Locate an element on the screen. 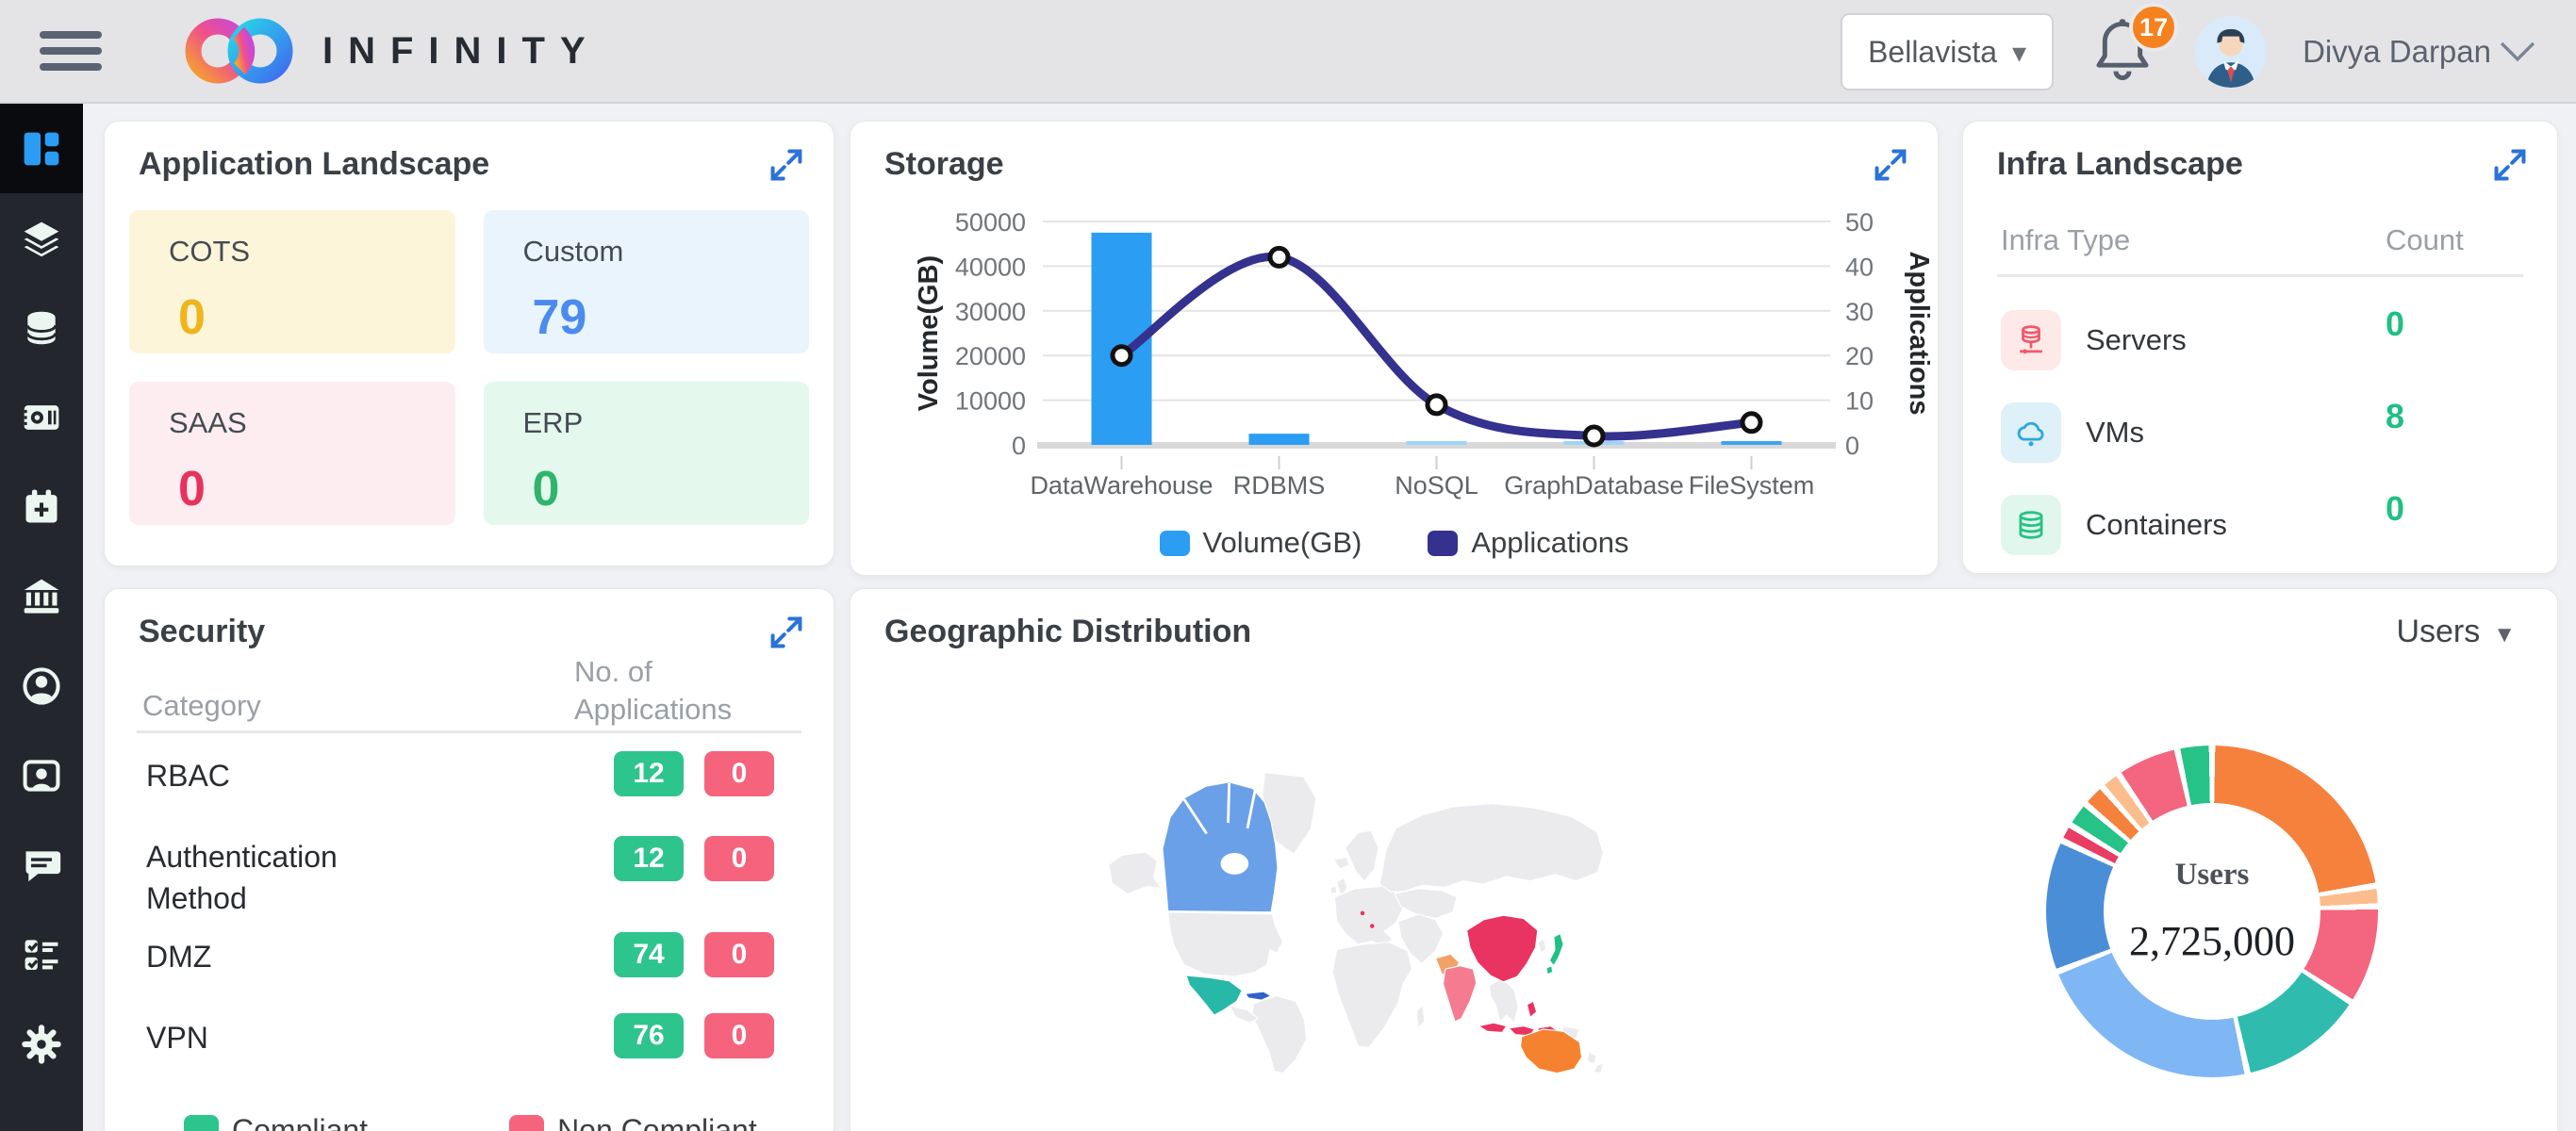 The width and height of the screenshot is (2576, 1131). svg-text: RDBMS is located at coordinates (1279, 485).